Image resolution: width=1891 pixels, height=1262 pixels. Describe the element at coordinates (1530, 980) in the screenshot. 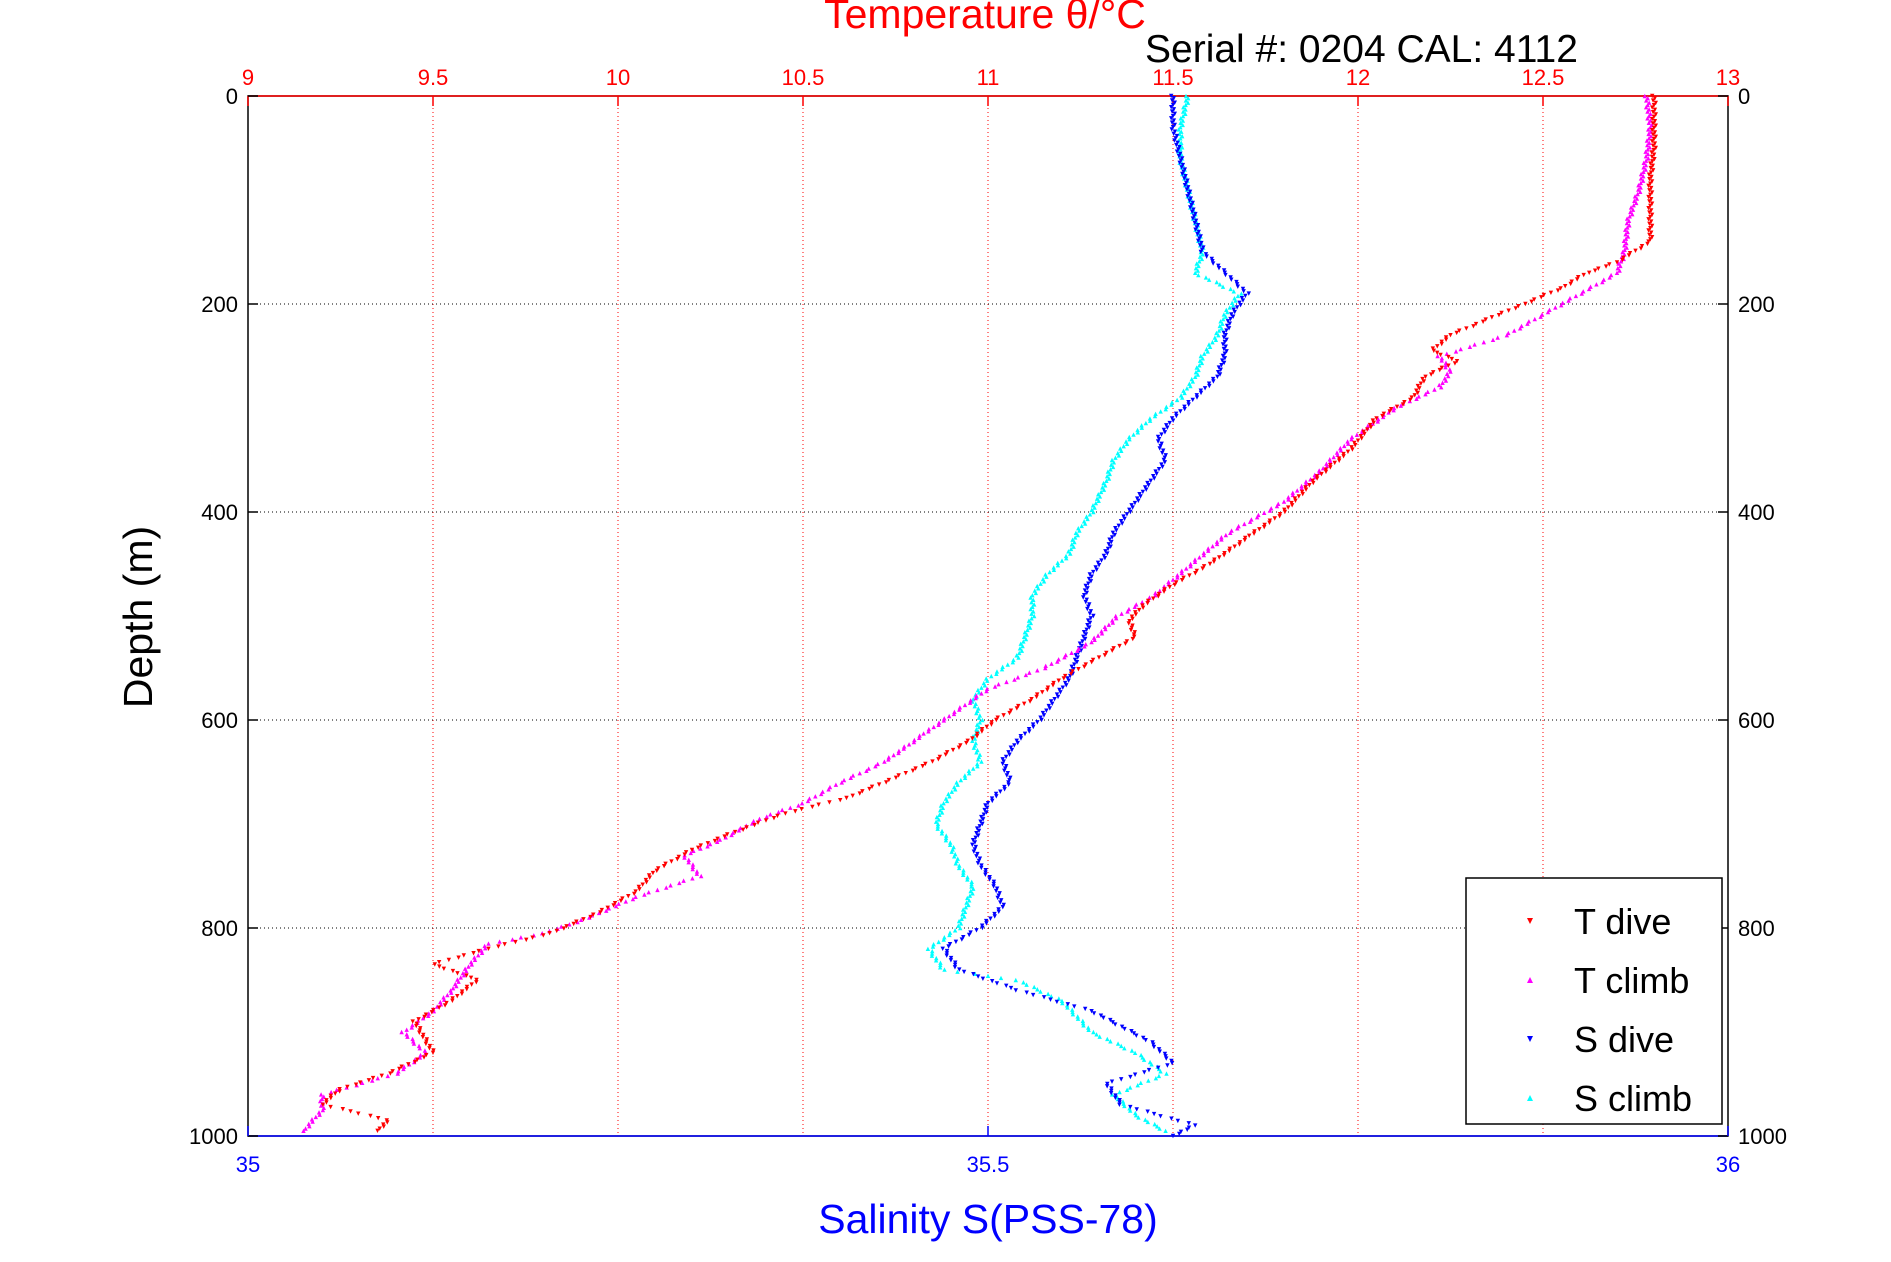

I see `legend-marker` at that location.